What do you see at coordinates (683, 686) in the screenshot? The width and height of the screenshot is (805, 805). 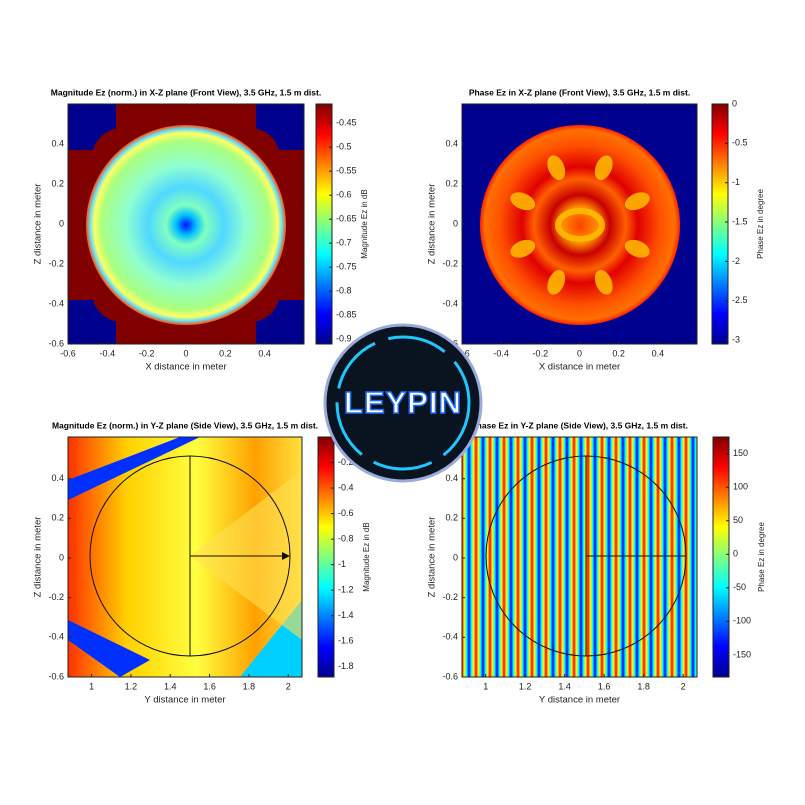 I see `x-tick-label: 2` at bounding box center [683, 686].